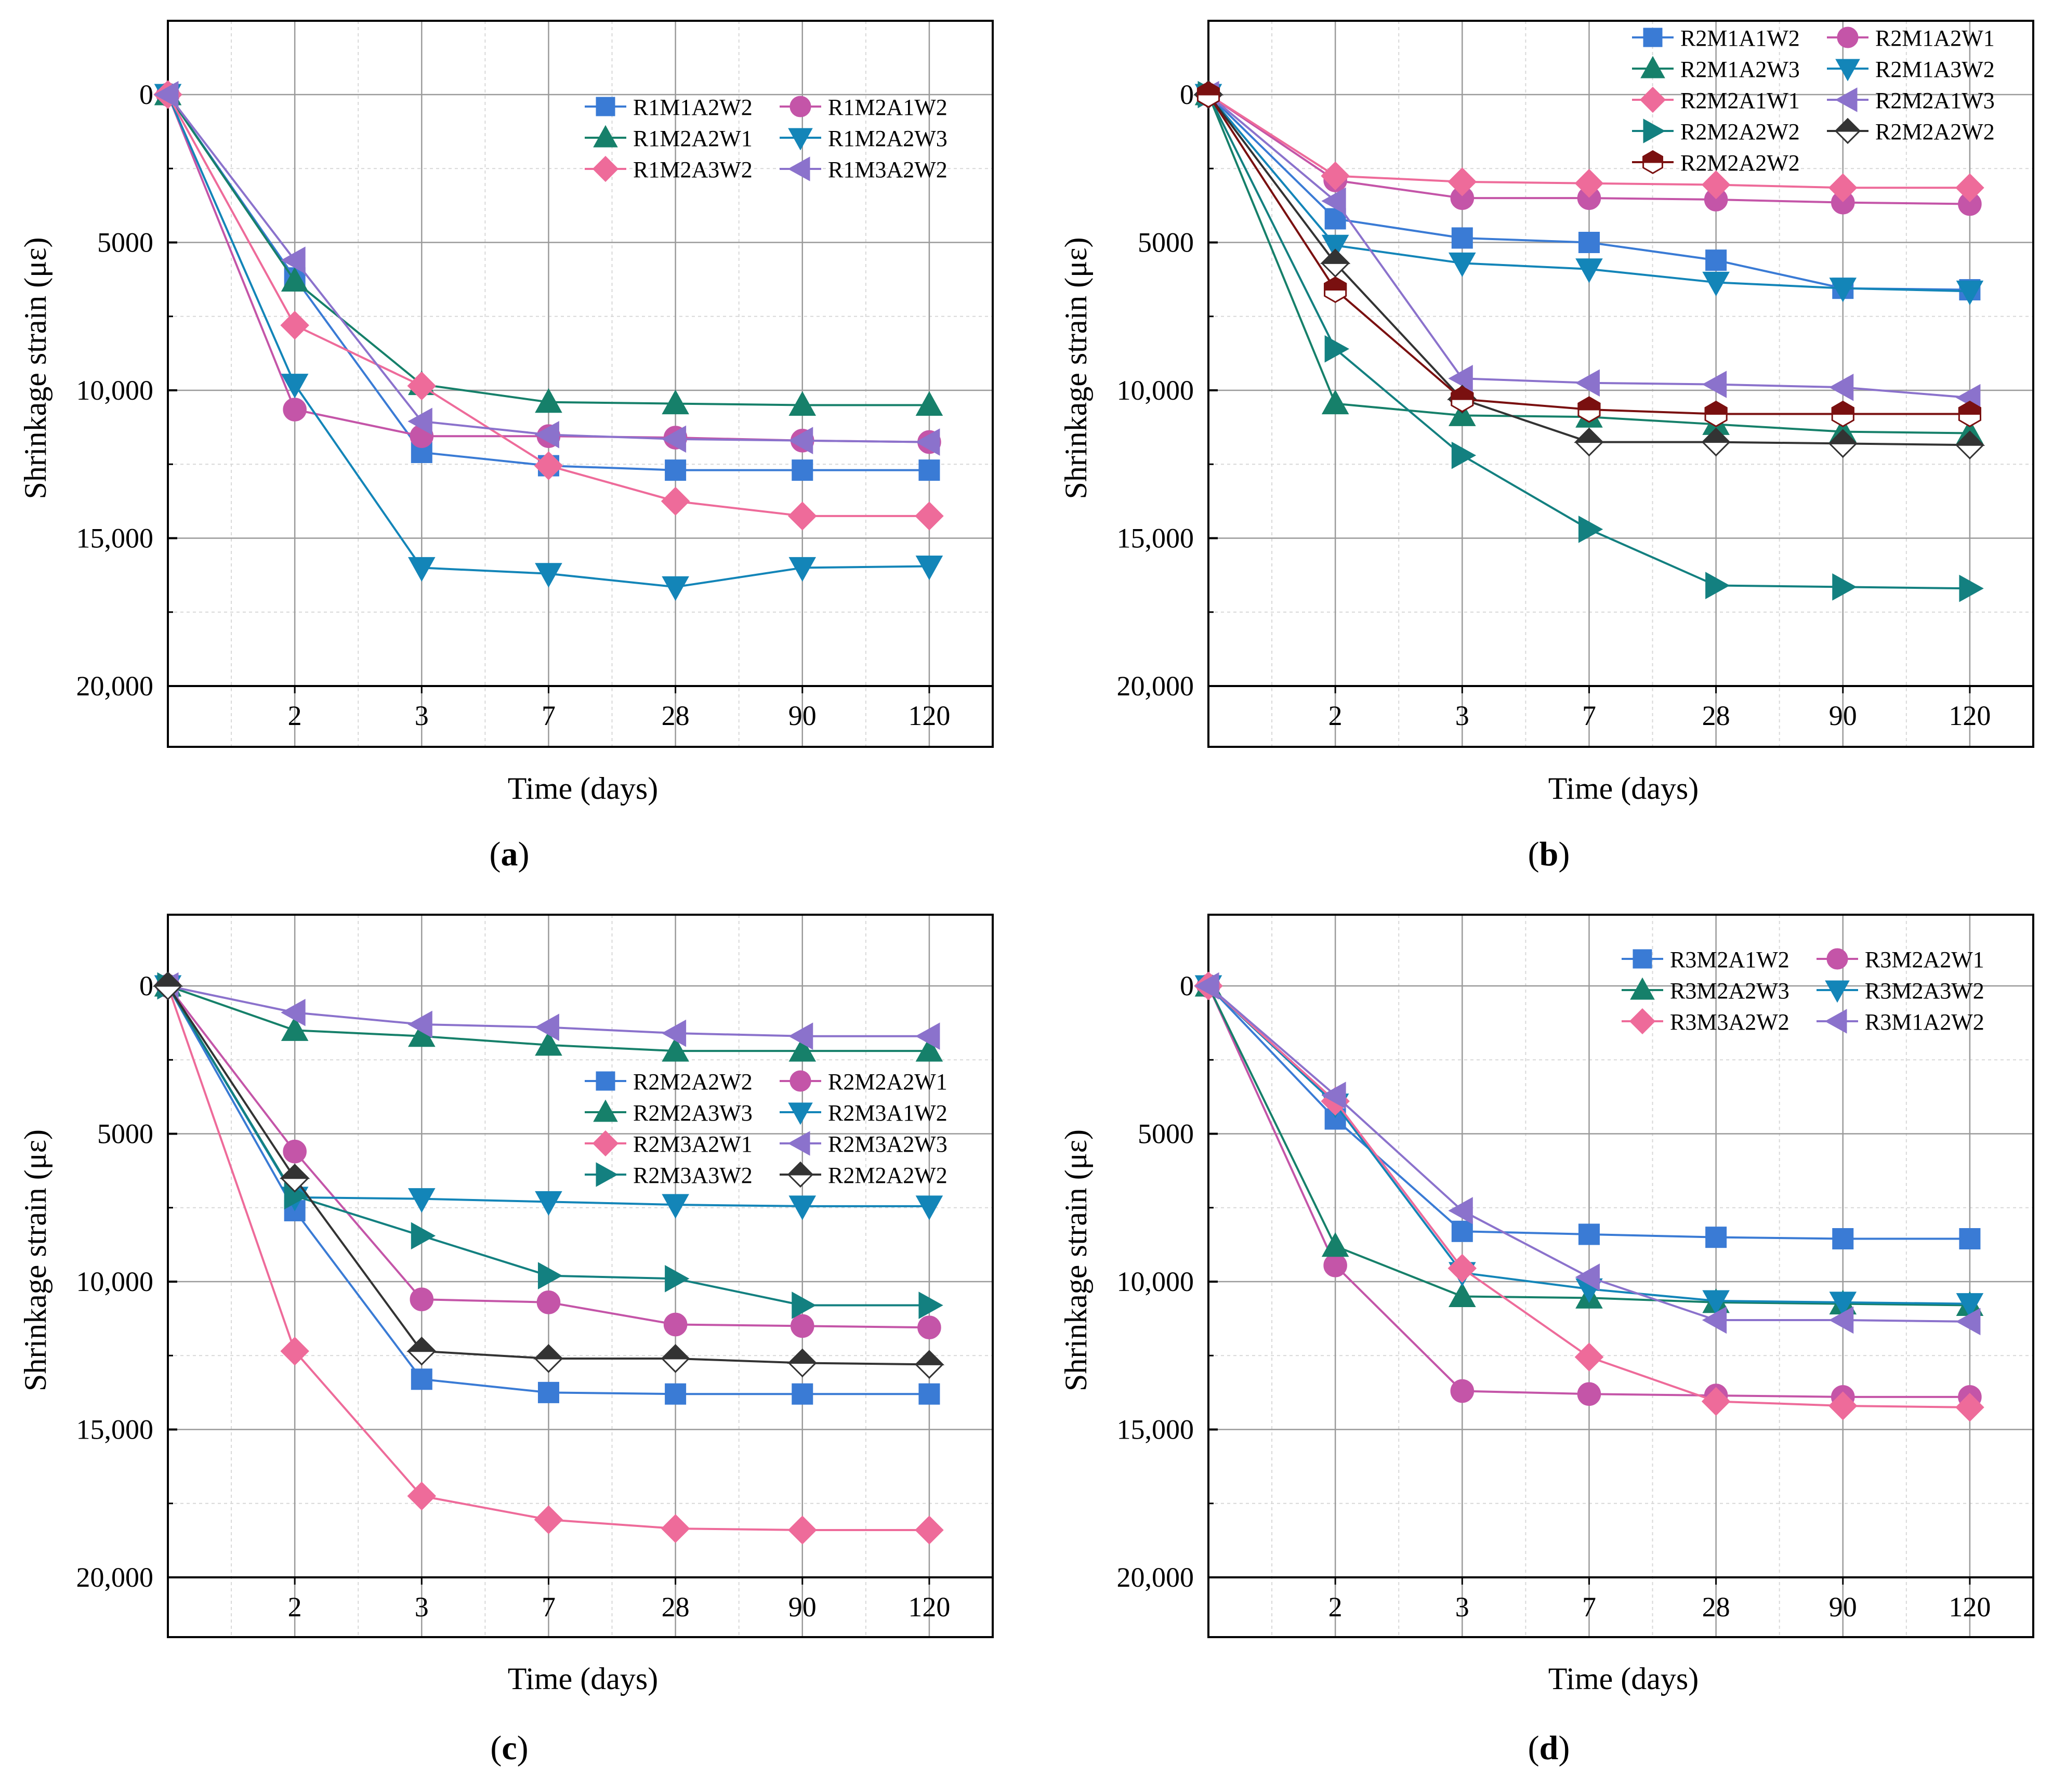 The height and width of the screenshot is (1792, 2053). What do you see at coordinates (1970, 715) in the screenshot?
I see `x-tick-label: 120` at bounding box center [1970, 715].